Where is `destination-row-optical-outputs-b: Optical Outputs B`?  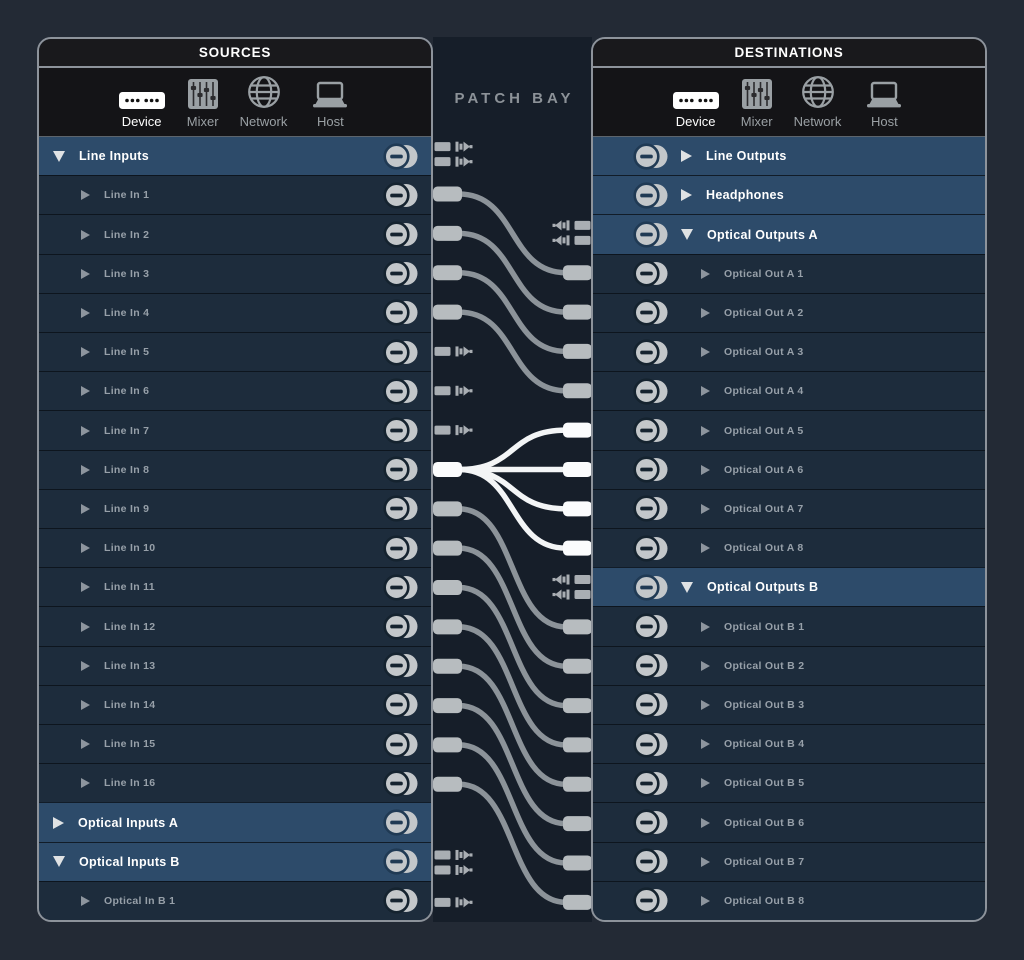
destination-row-optical-outputs-b: Optical Outputs B is located at coordinates (789, 587).